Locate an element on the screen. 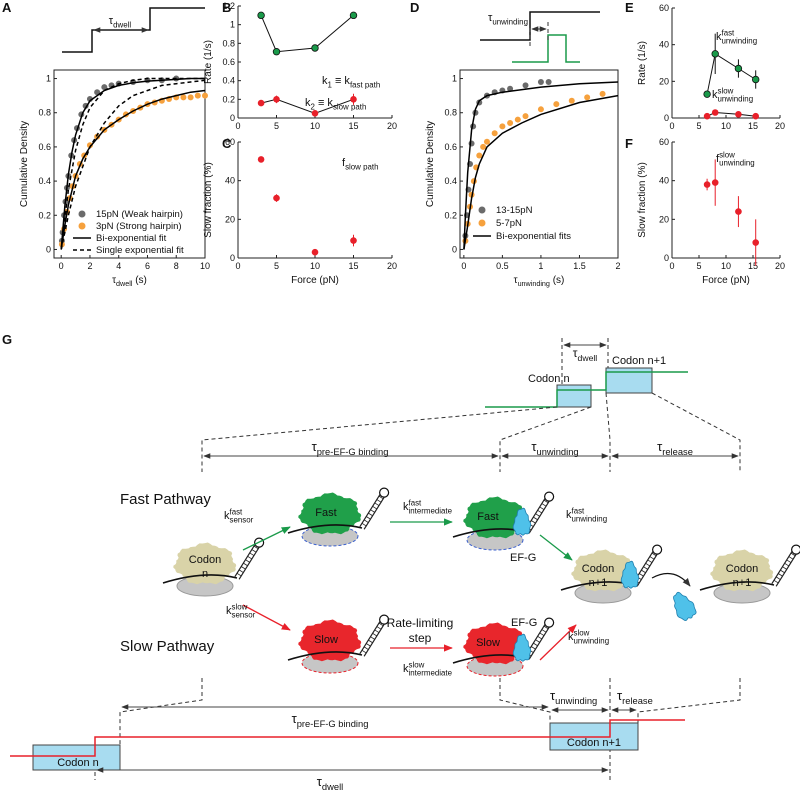  state-label: n+1 is located at coordinates (598, 583).